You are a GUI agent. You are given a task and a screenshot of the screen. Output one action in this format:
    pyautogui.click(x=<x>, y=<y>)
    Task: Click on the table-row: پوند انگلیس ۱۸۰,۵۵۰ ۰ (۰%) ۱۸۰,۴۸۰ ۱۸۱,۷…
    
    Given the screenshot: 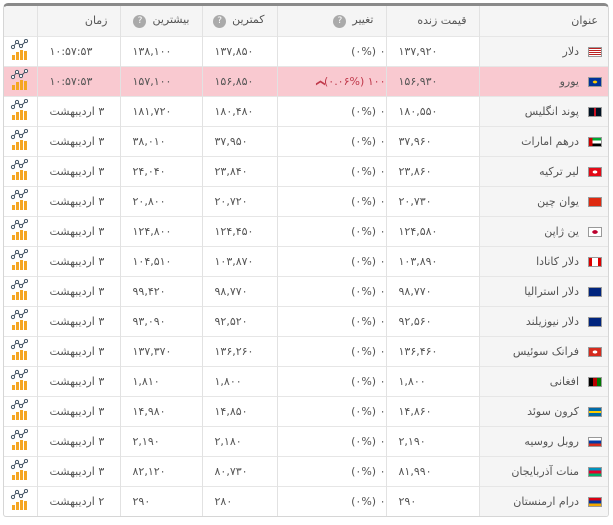 What is the action you would take?
    pyautogui.click(x=306, y=110)
    